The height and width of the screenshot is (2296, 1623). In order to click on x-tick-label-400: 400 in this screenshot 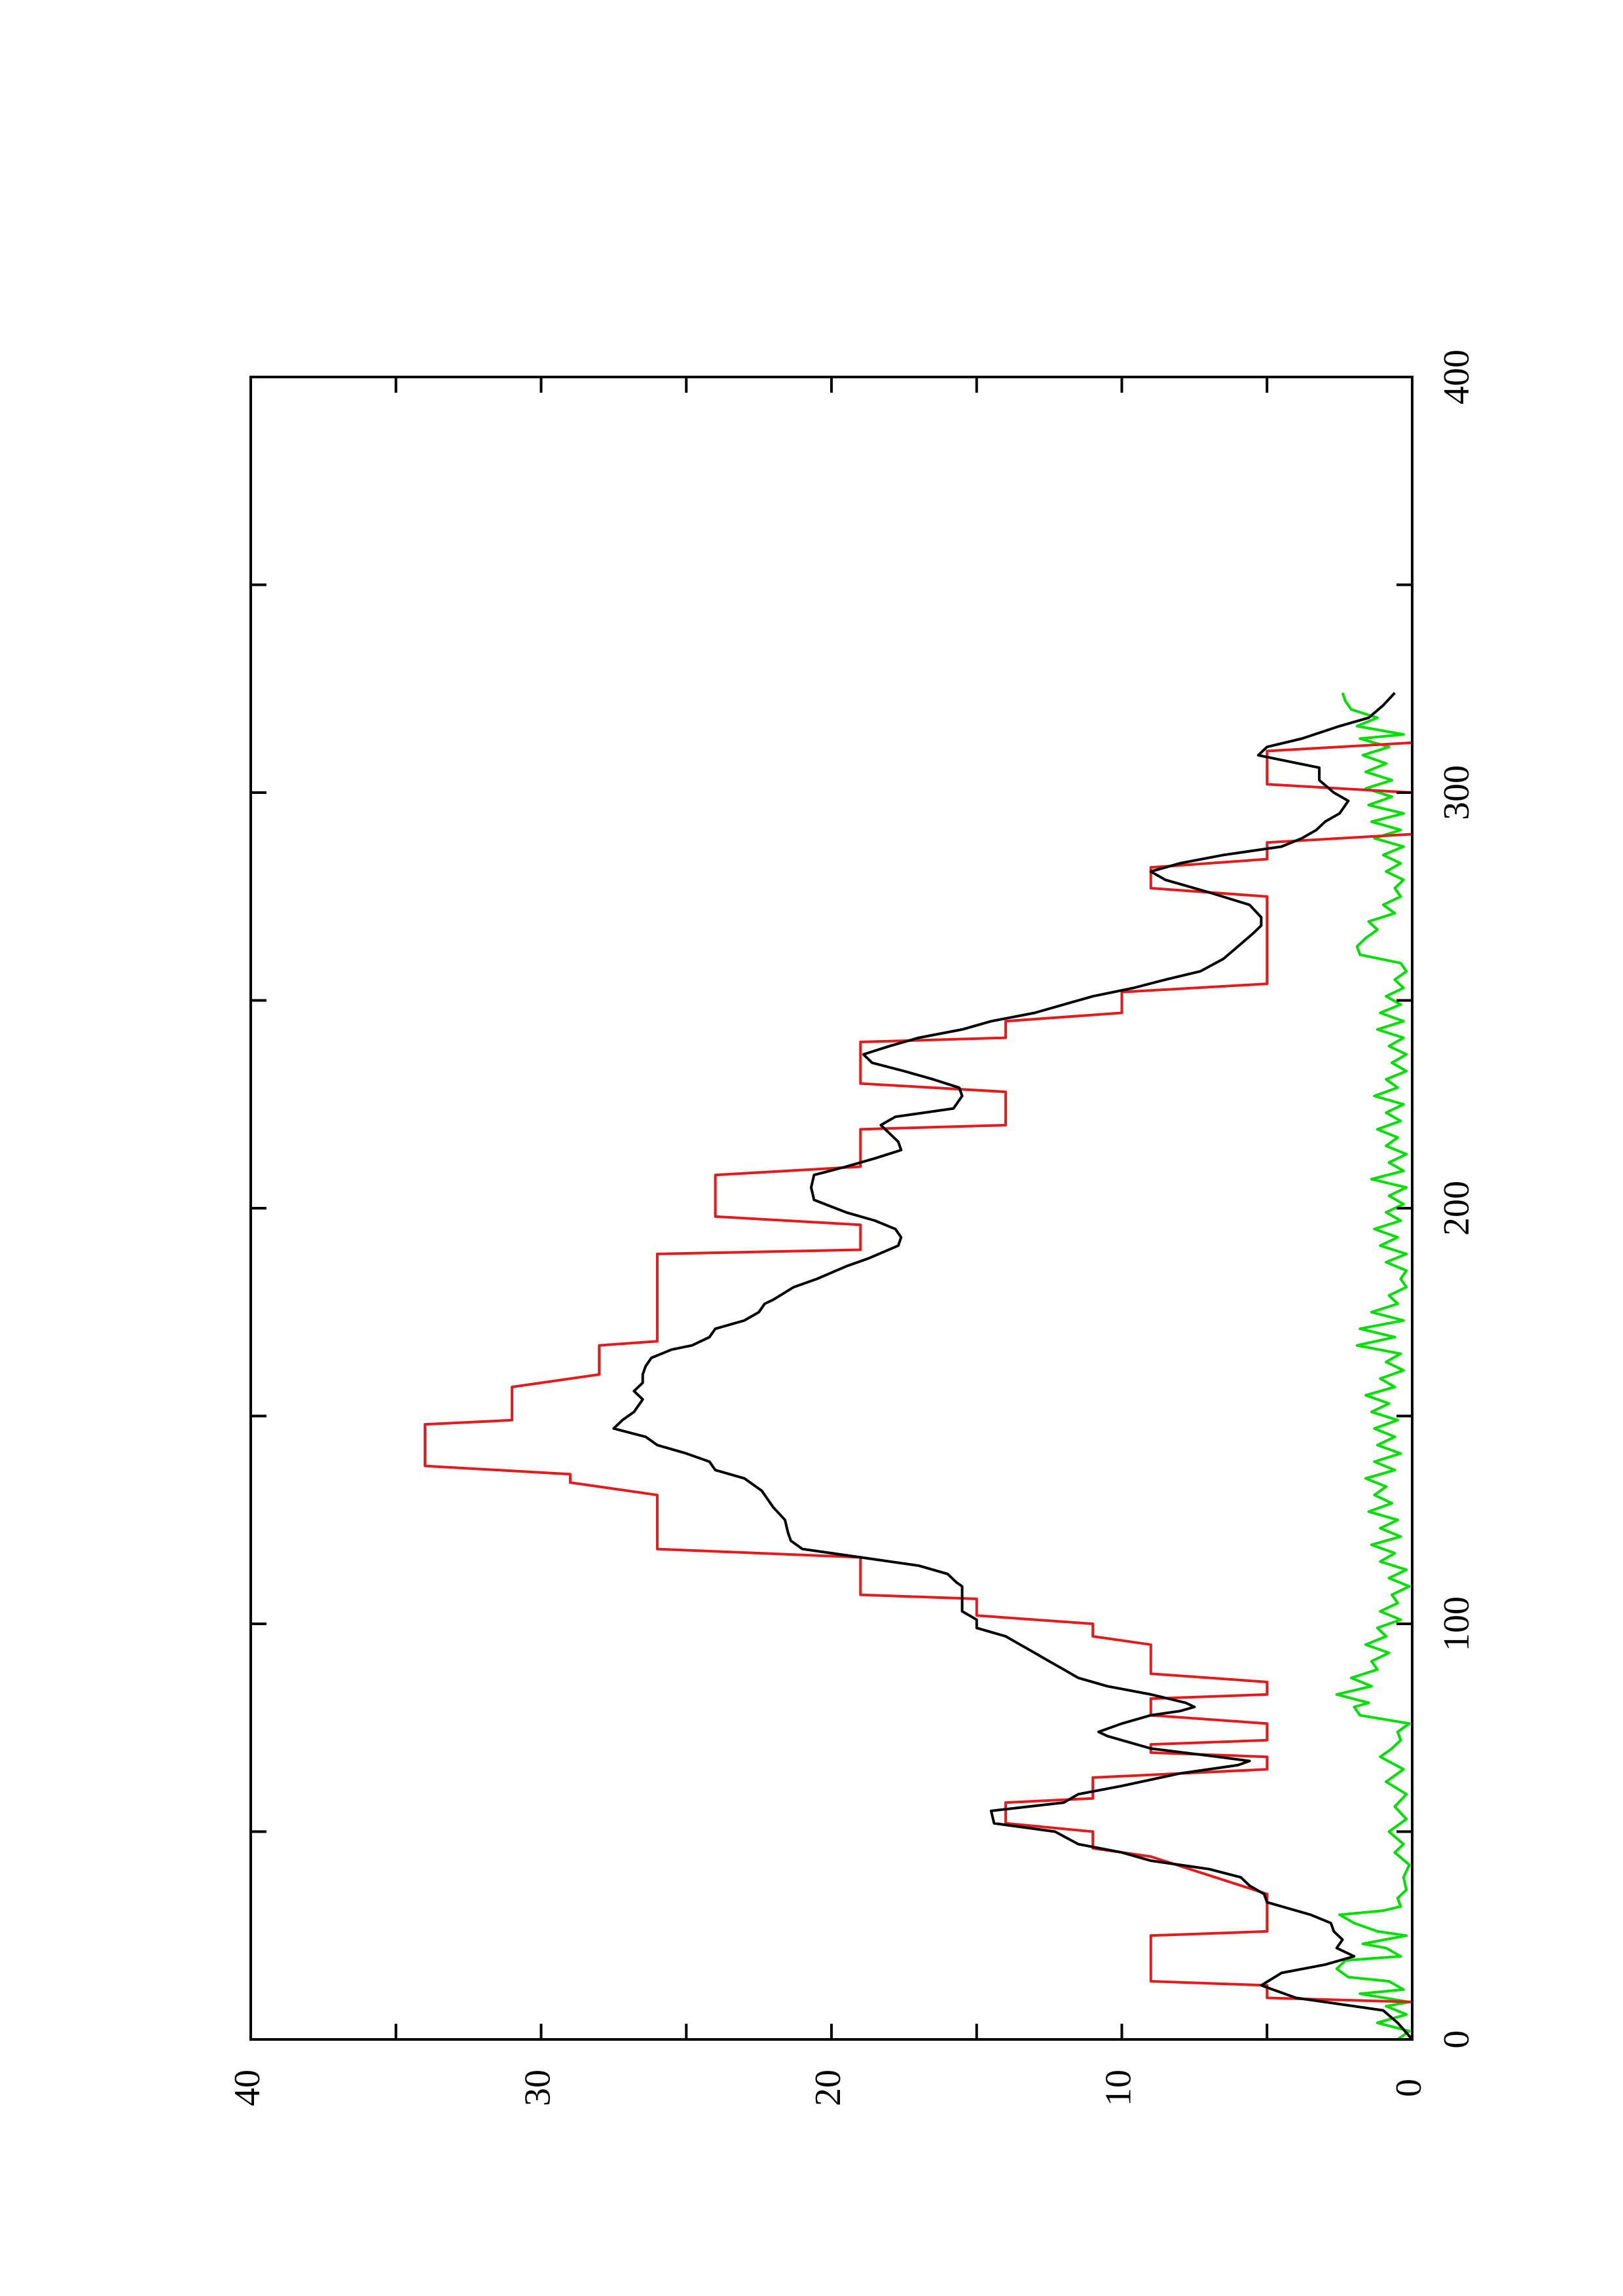, I will do `click(1456, 377)`.